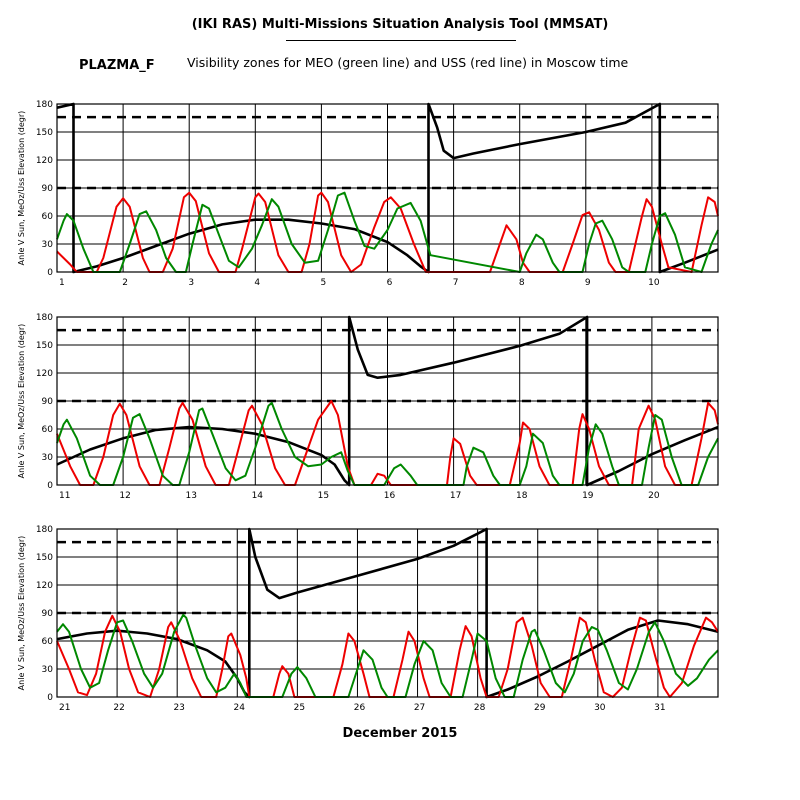 The width and height of the screenshot is (800, 800). What do you see at coordinates (118, 708) in the screenshot?
I see `x-tick-label: 22` at bounding box center [118, 708].